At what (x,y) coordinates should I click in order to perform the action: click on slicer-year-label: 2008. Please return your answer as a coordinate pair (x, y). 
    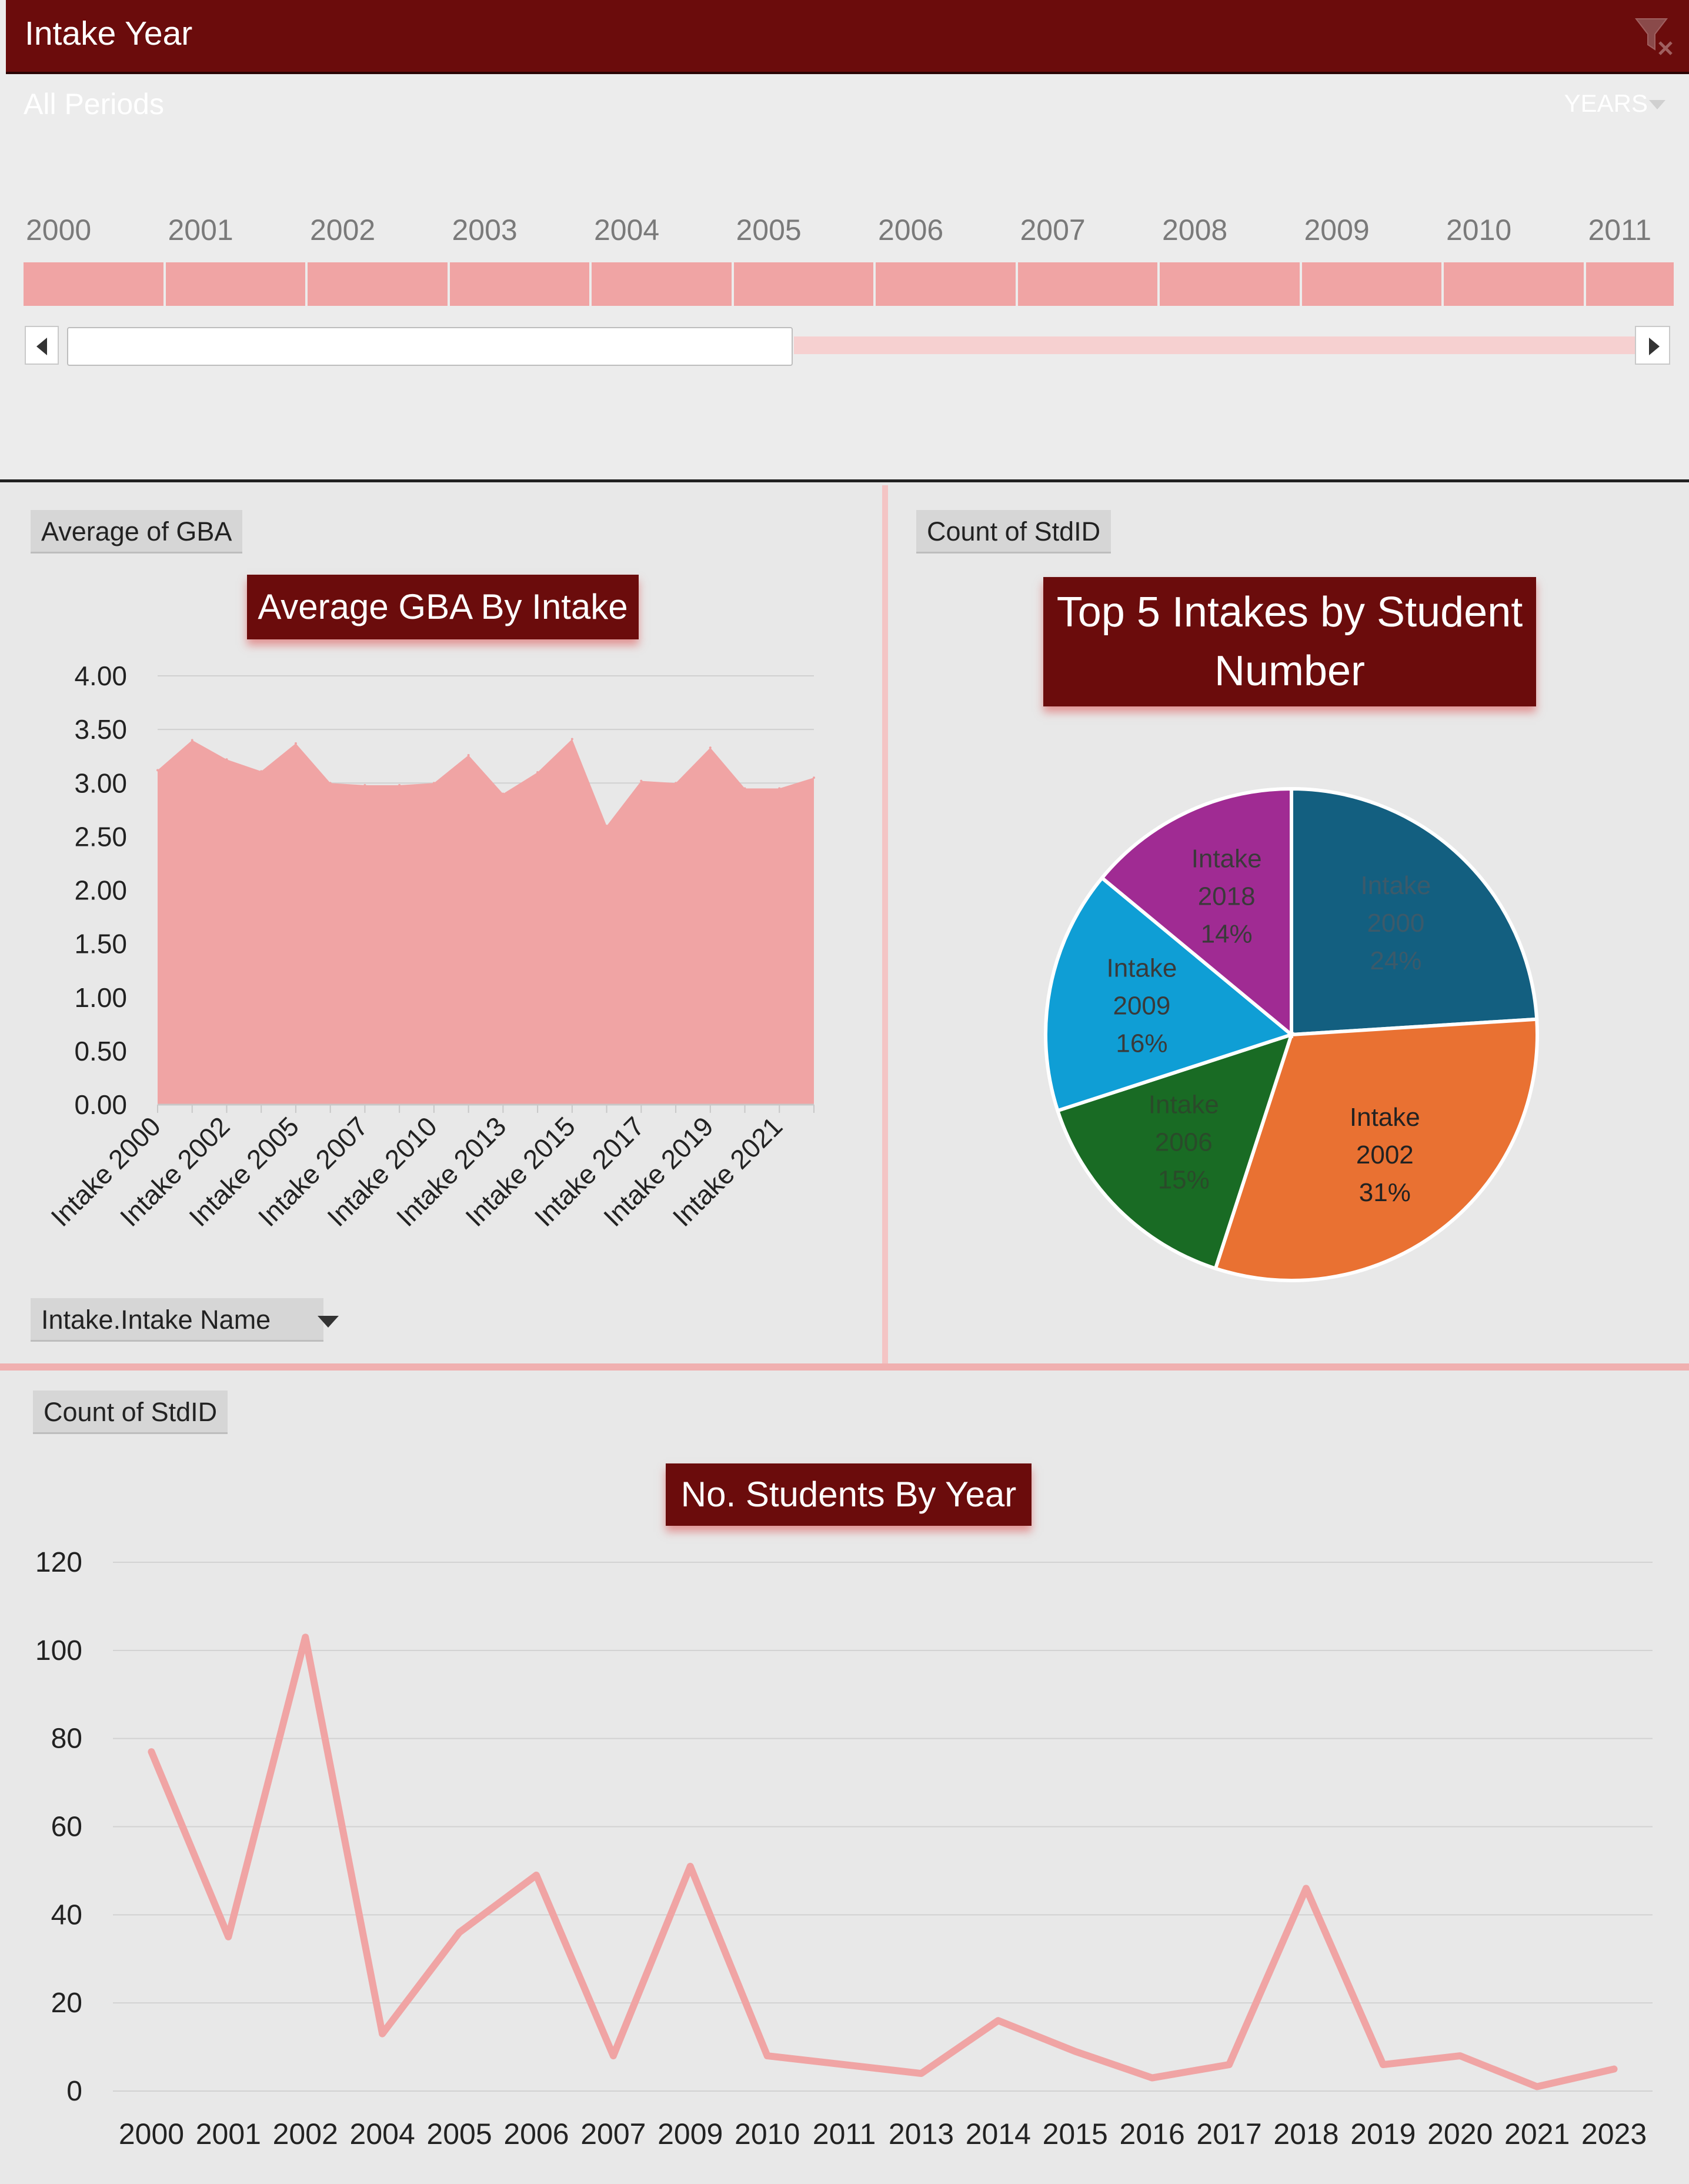
    Looking at the image, I should click on (1195, 230).